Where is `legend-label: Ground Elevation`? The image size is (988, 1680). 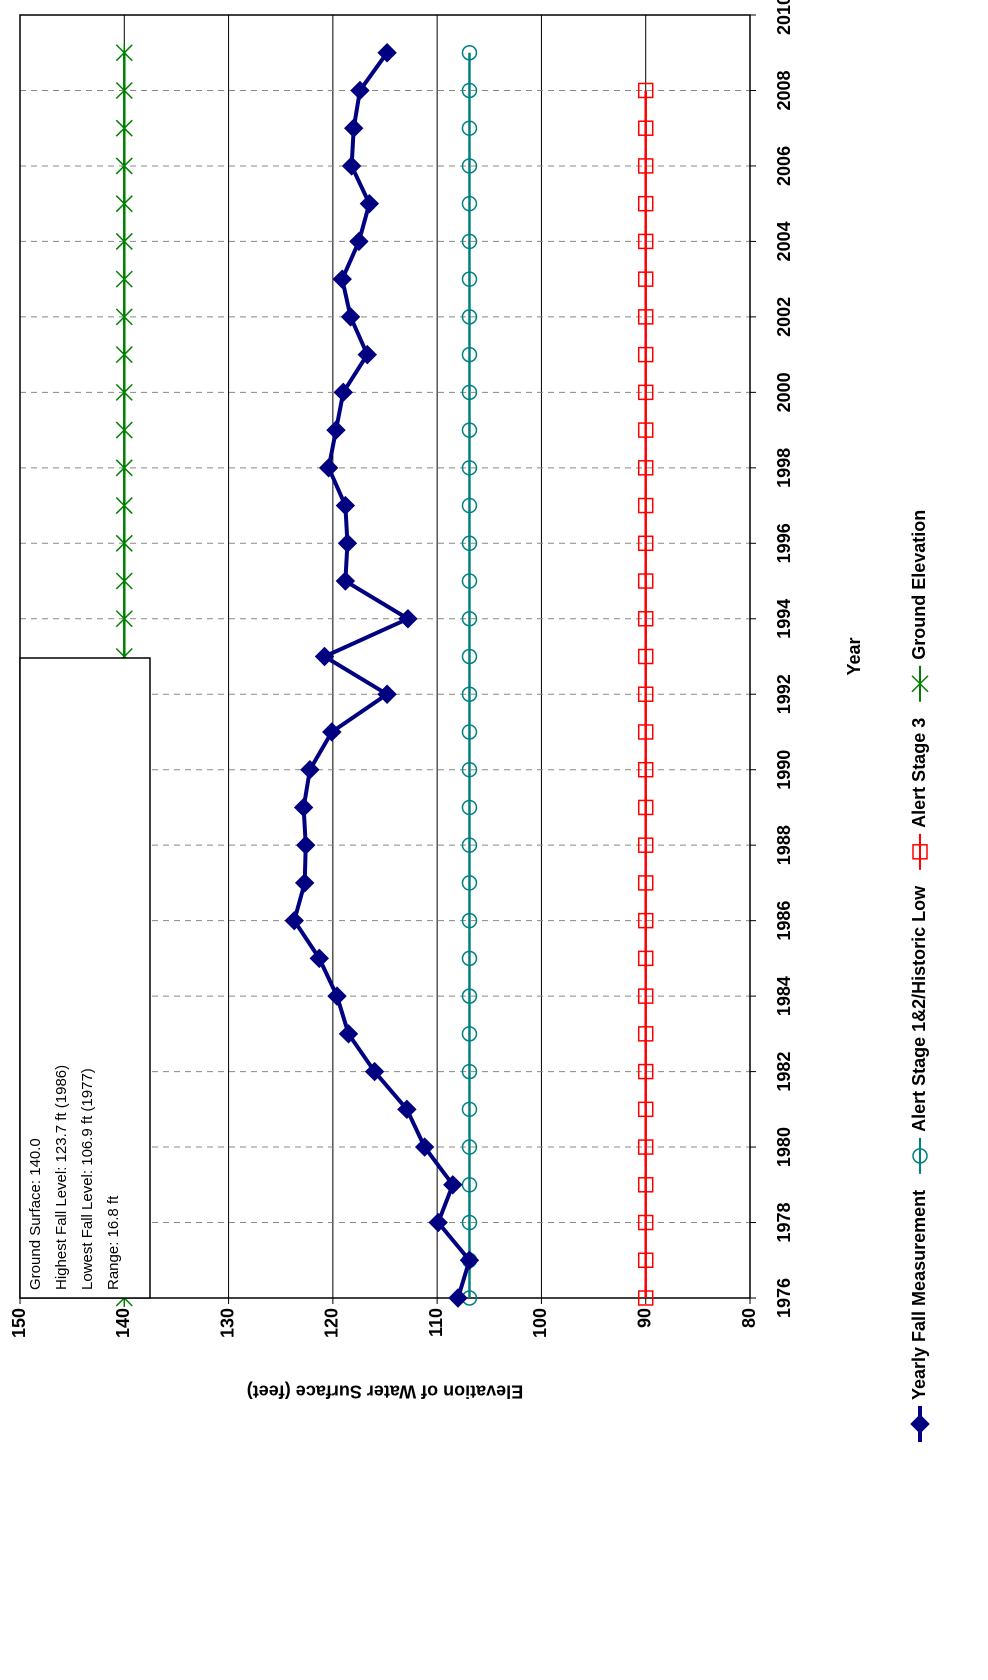
legend-label: Ground Elevation is located at coordinates (919, 585).